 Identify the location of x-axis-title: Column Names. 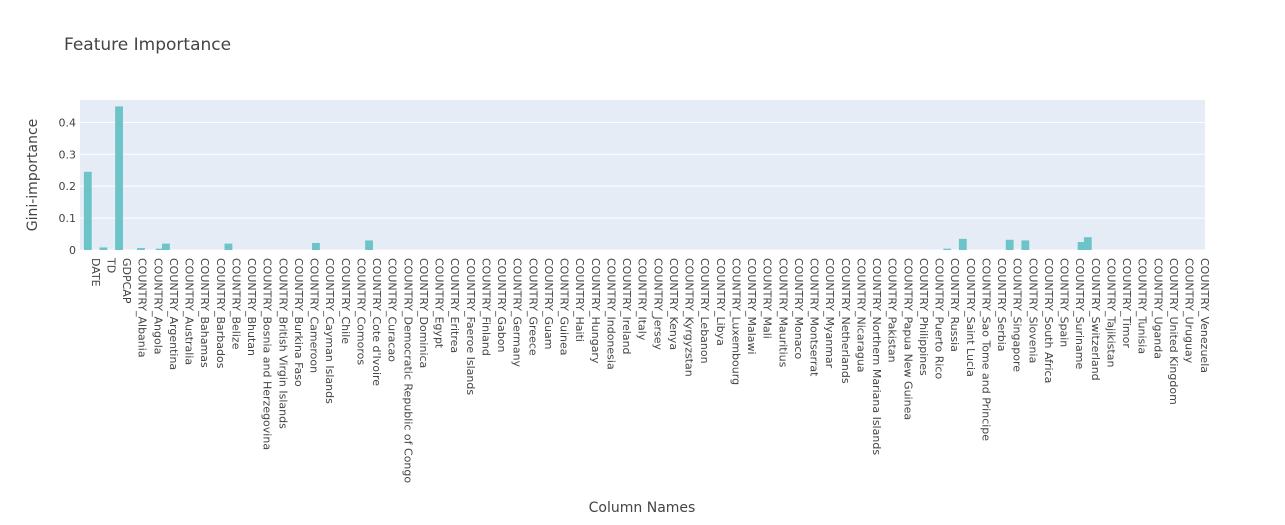
(642, 508).